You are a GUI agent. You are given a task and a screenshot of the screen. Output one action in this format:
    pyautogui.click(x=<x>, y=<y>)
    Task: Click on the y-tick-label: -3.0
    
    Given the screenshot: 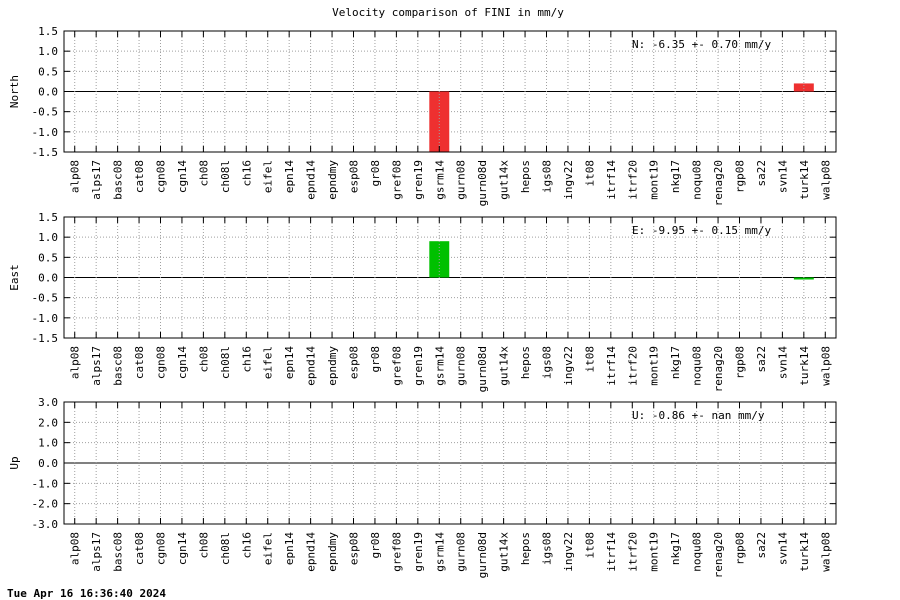 What is the action you would take?
    pyautogui.click(x=45, y=524)
    